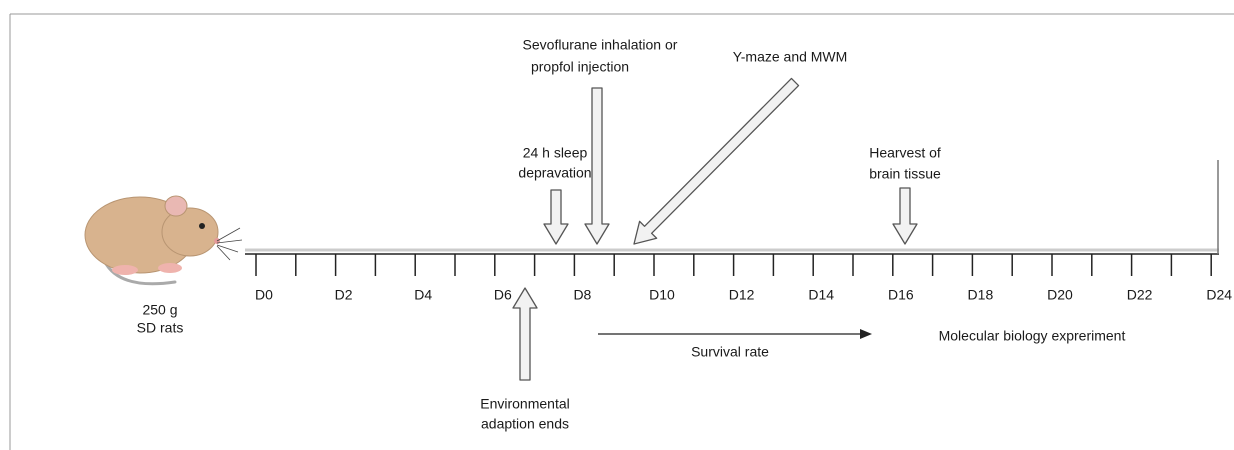 Image resolution: width=1234 pixels, height=450 pixels. What do you see at coordinates (905, 153) in the screenshot?
I see `event-label: Hearvest of` at bounding box center [905, 153].